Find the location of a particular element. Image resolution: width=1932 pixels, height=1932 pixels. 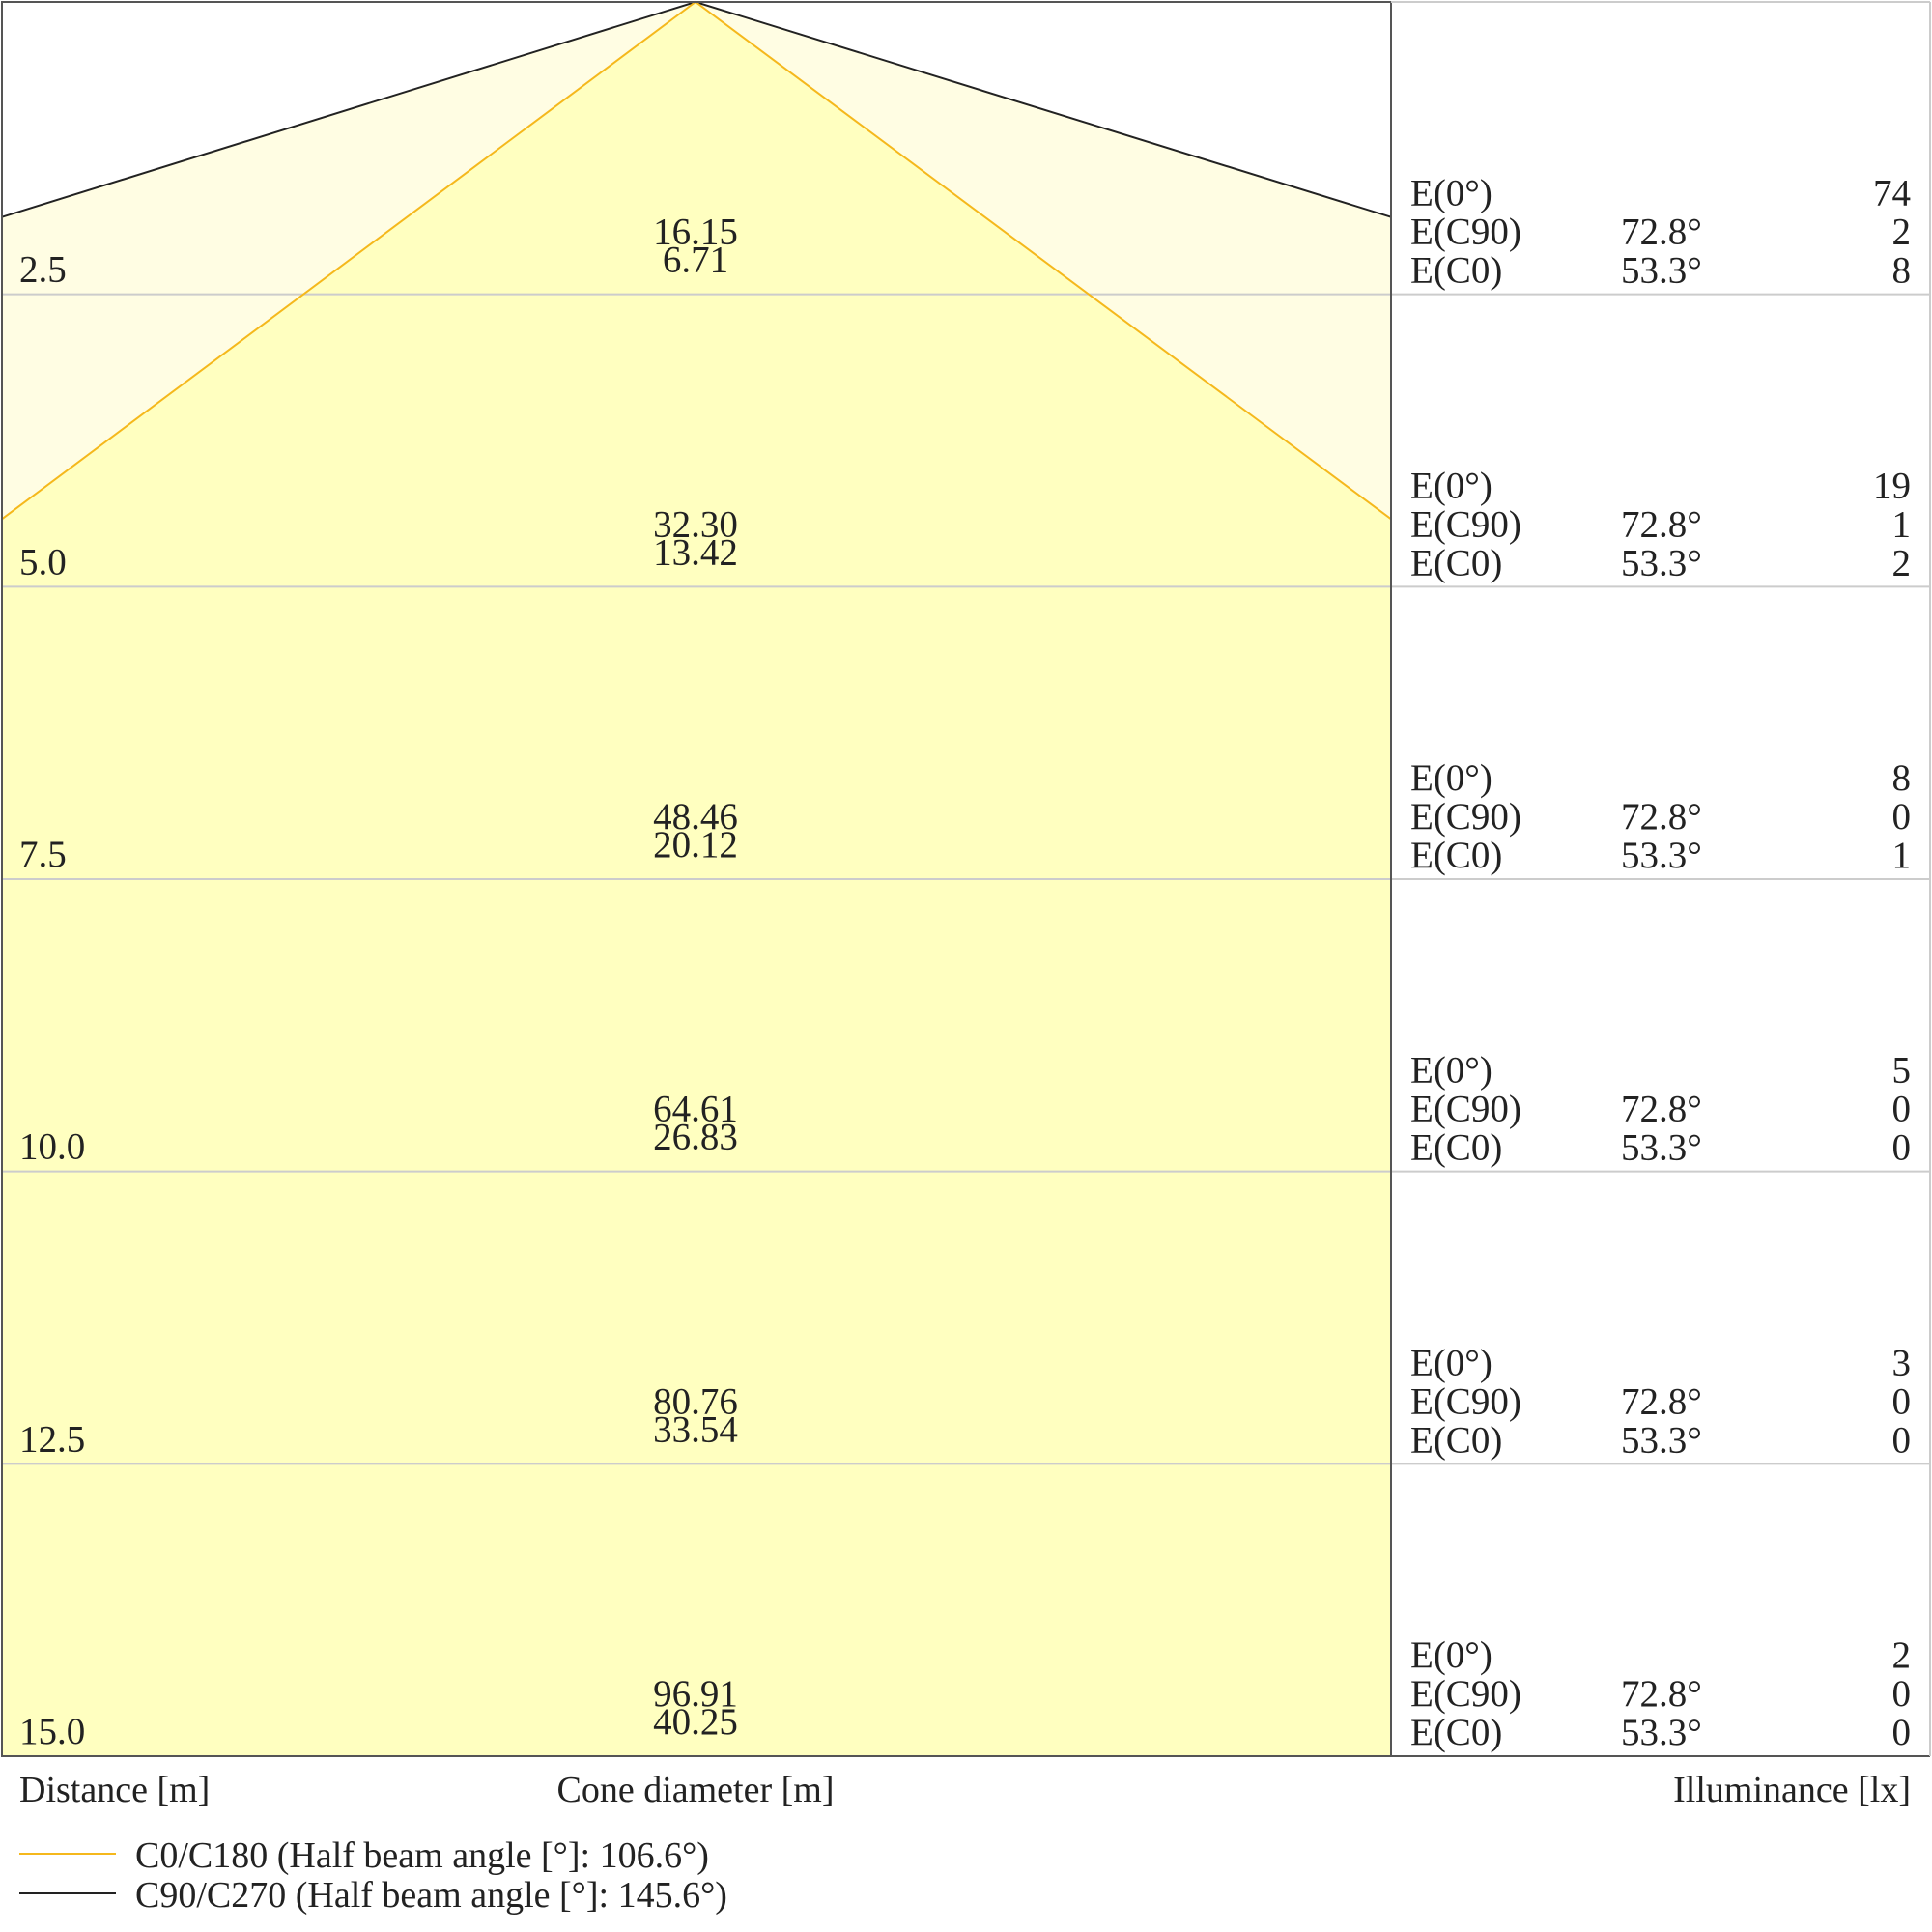

distance-label: 15.0 is located at coordinates (52, 1731).